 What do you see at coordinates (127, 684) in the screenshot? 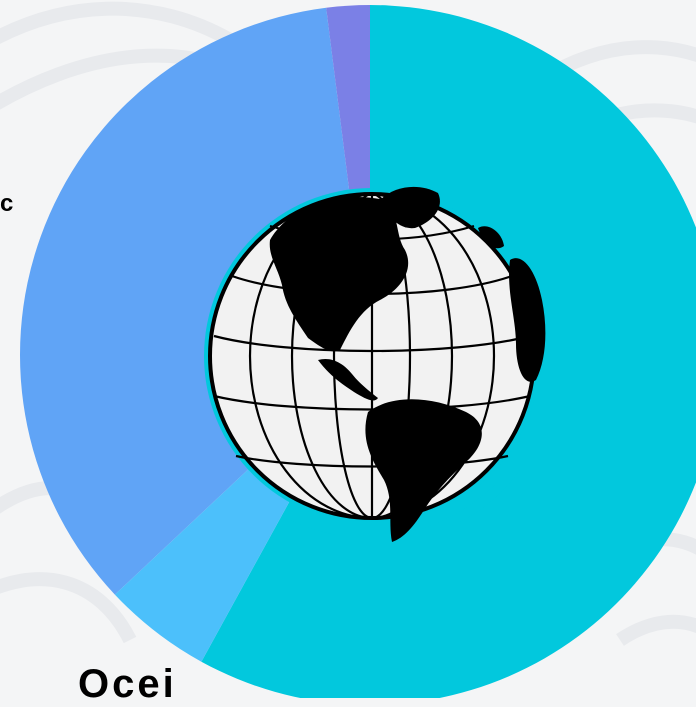
I see `label-fragment-bottom: Ocei` at bounding box center [127, 684].